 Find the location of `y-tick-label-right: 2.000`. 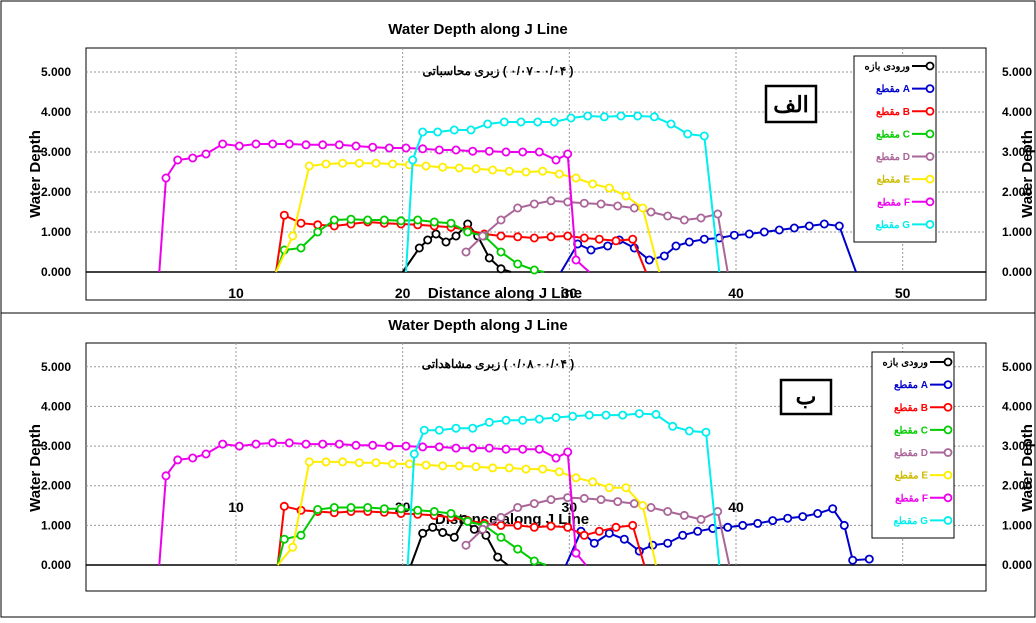

y-tick-label-right: 2.000 is located at coordinates (1017, 192).